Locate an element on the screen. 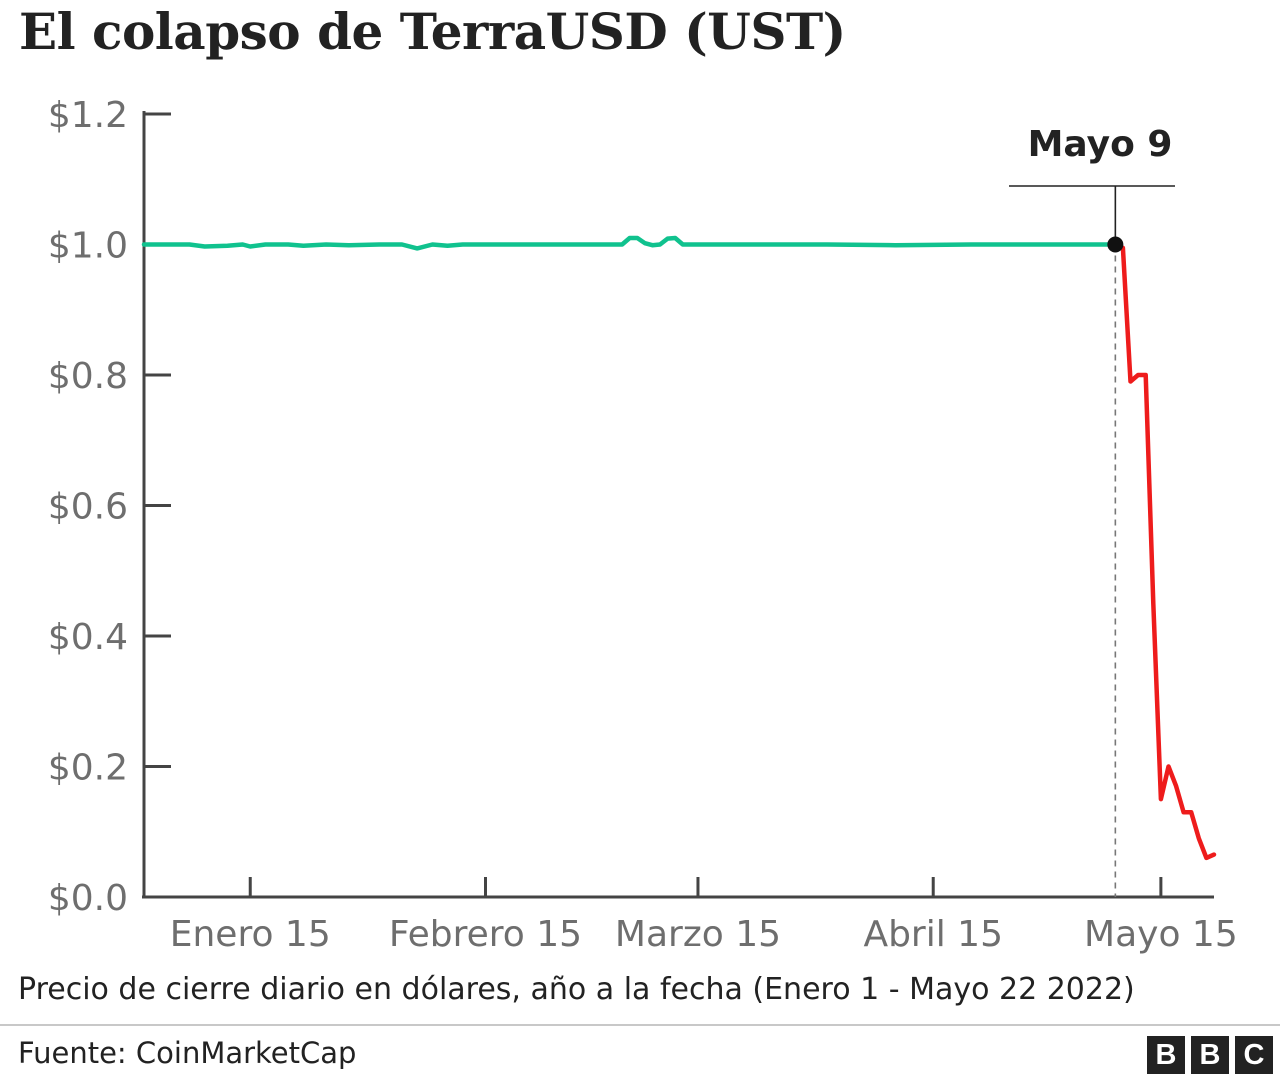  y-tick-label: $0.0 is located at coordinates (88, 898).